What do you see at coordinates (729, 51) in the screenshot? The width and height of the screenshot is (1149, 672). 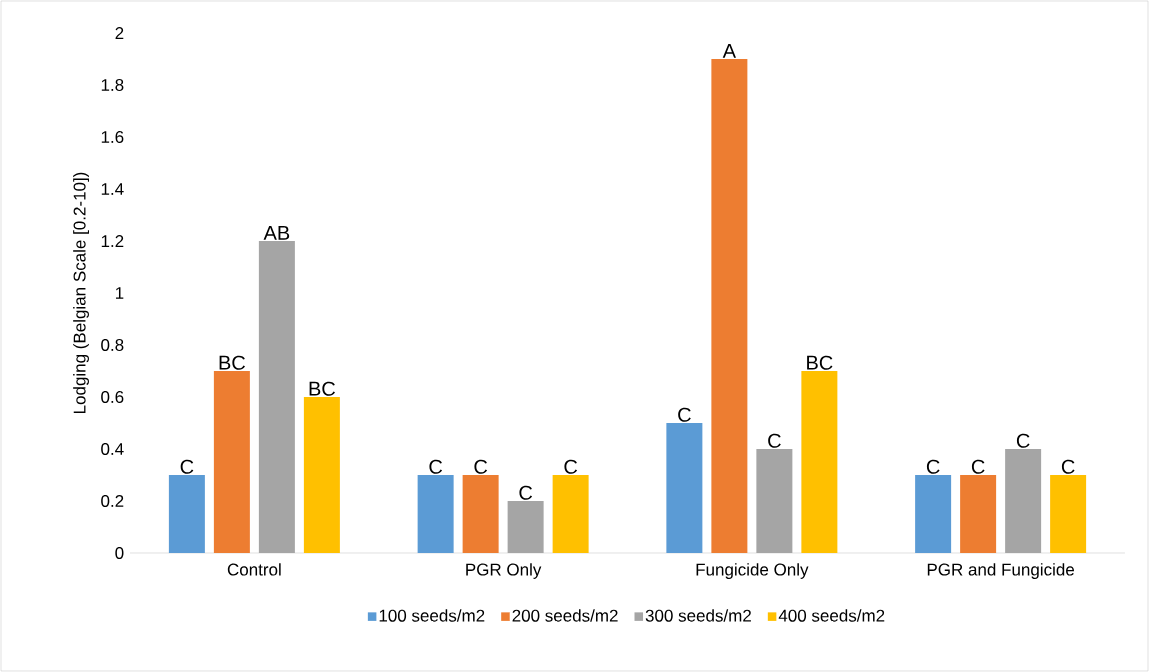 I see `data-label: A` at bounding box center [729, 51].